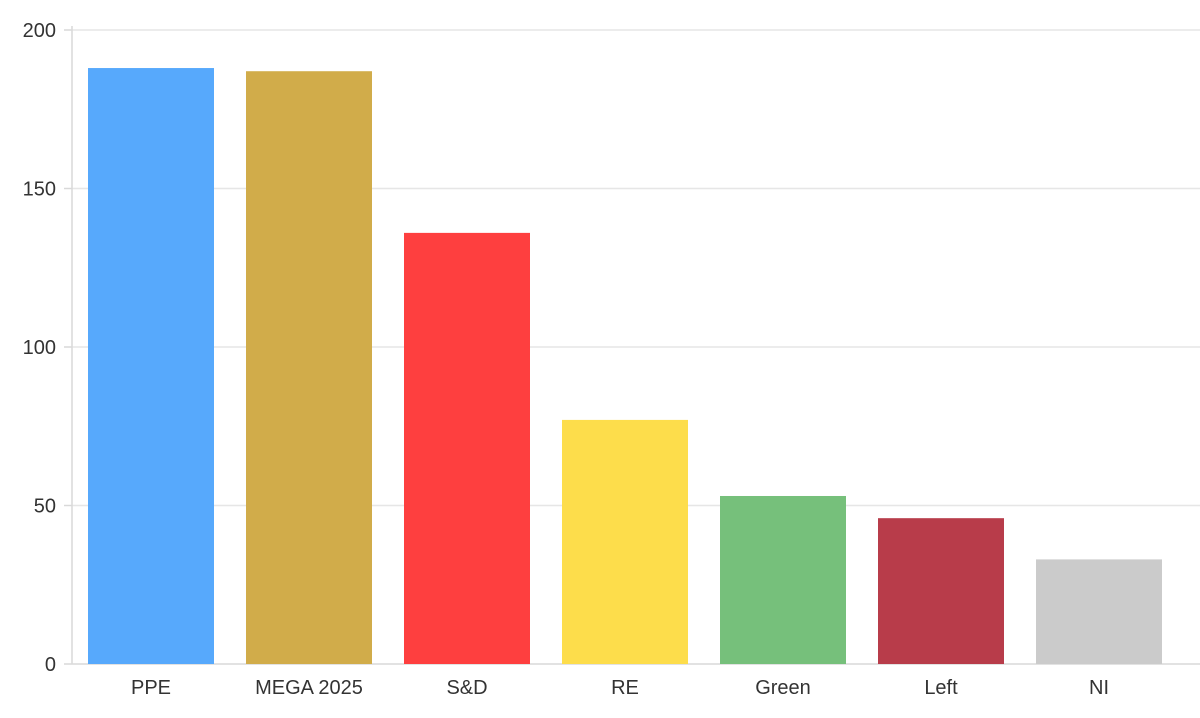 The width and height of the screenshot is (1200, 718). Describe the element at coordinates (151, 688) in the screenshot. I see `x-tick-label-ppe: PPE` at that location.